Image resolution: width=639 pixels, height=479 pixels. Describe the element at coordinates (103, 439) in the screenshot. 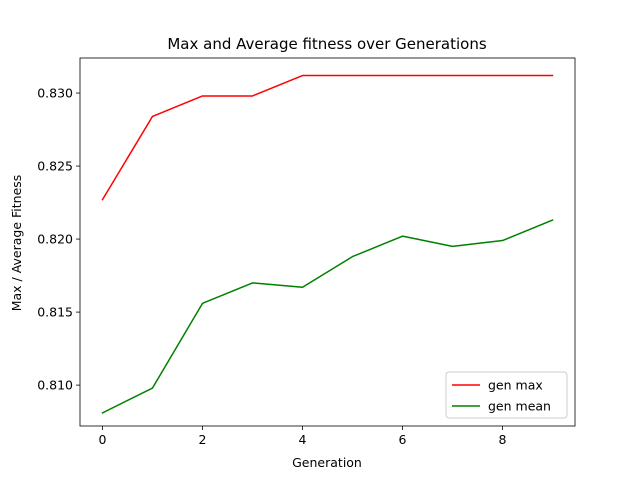

I see `x-tick-label: 0` at that location.